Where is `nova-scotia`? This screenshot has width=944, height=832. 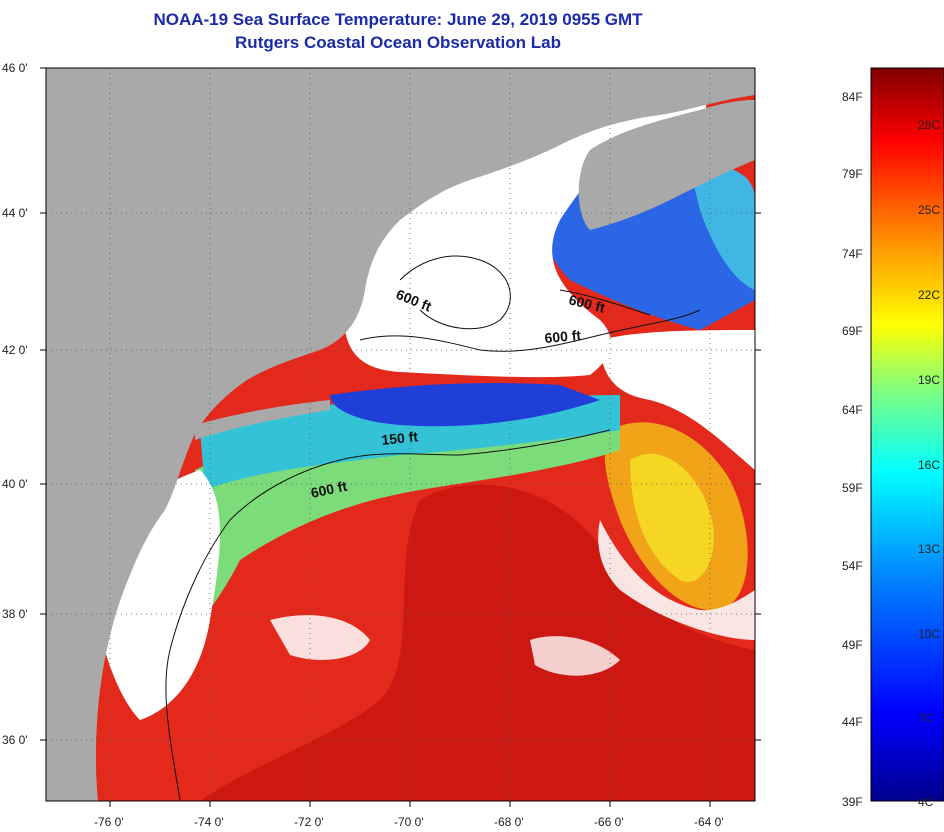 nova-scotia is located at coordinates (666, 165).